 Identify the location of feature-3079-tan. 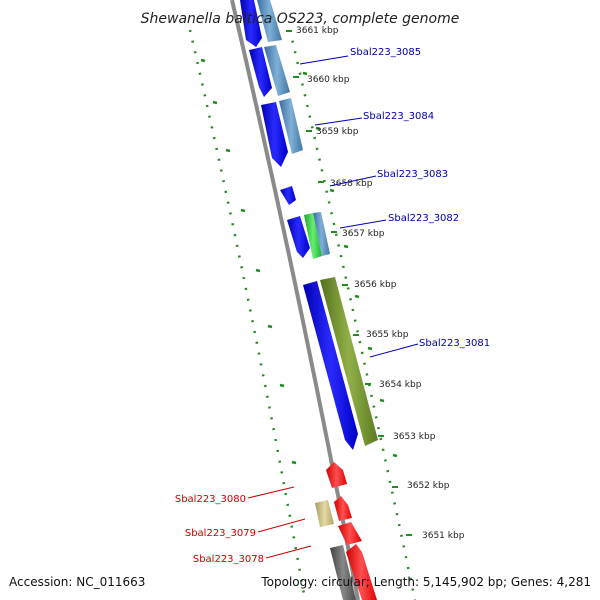
(324, 513).